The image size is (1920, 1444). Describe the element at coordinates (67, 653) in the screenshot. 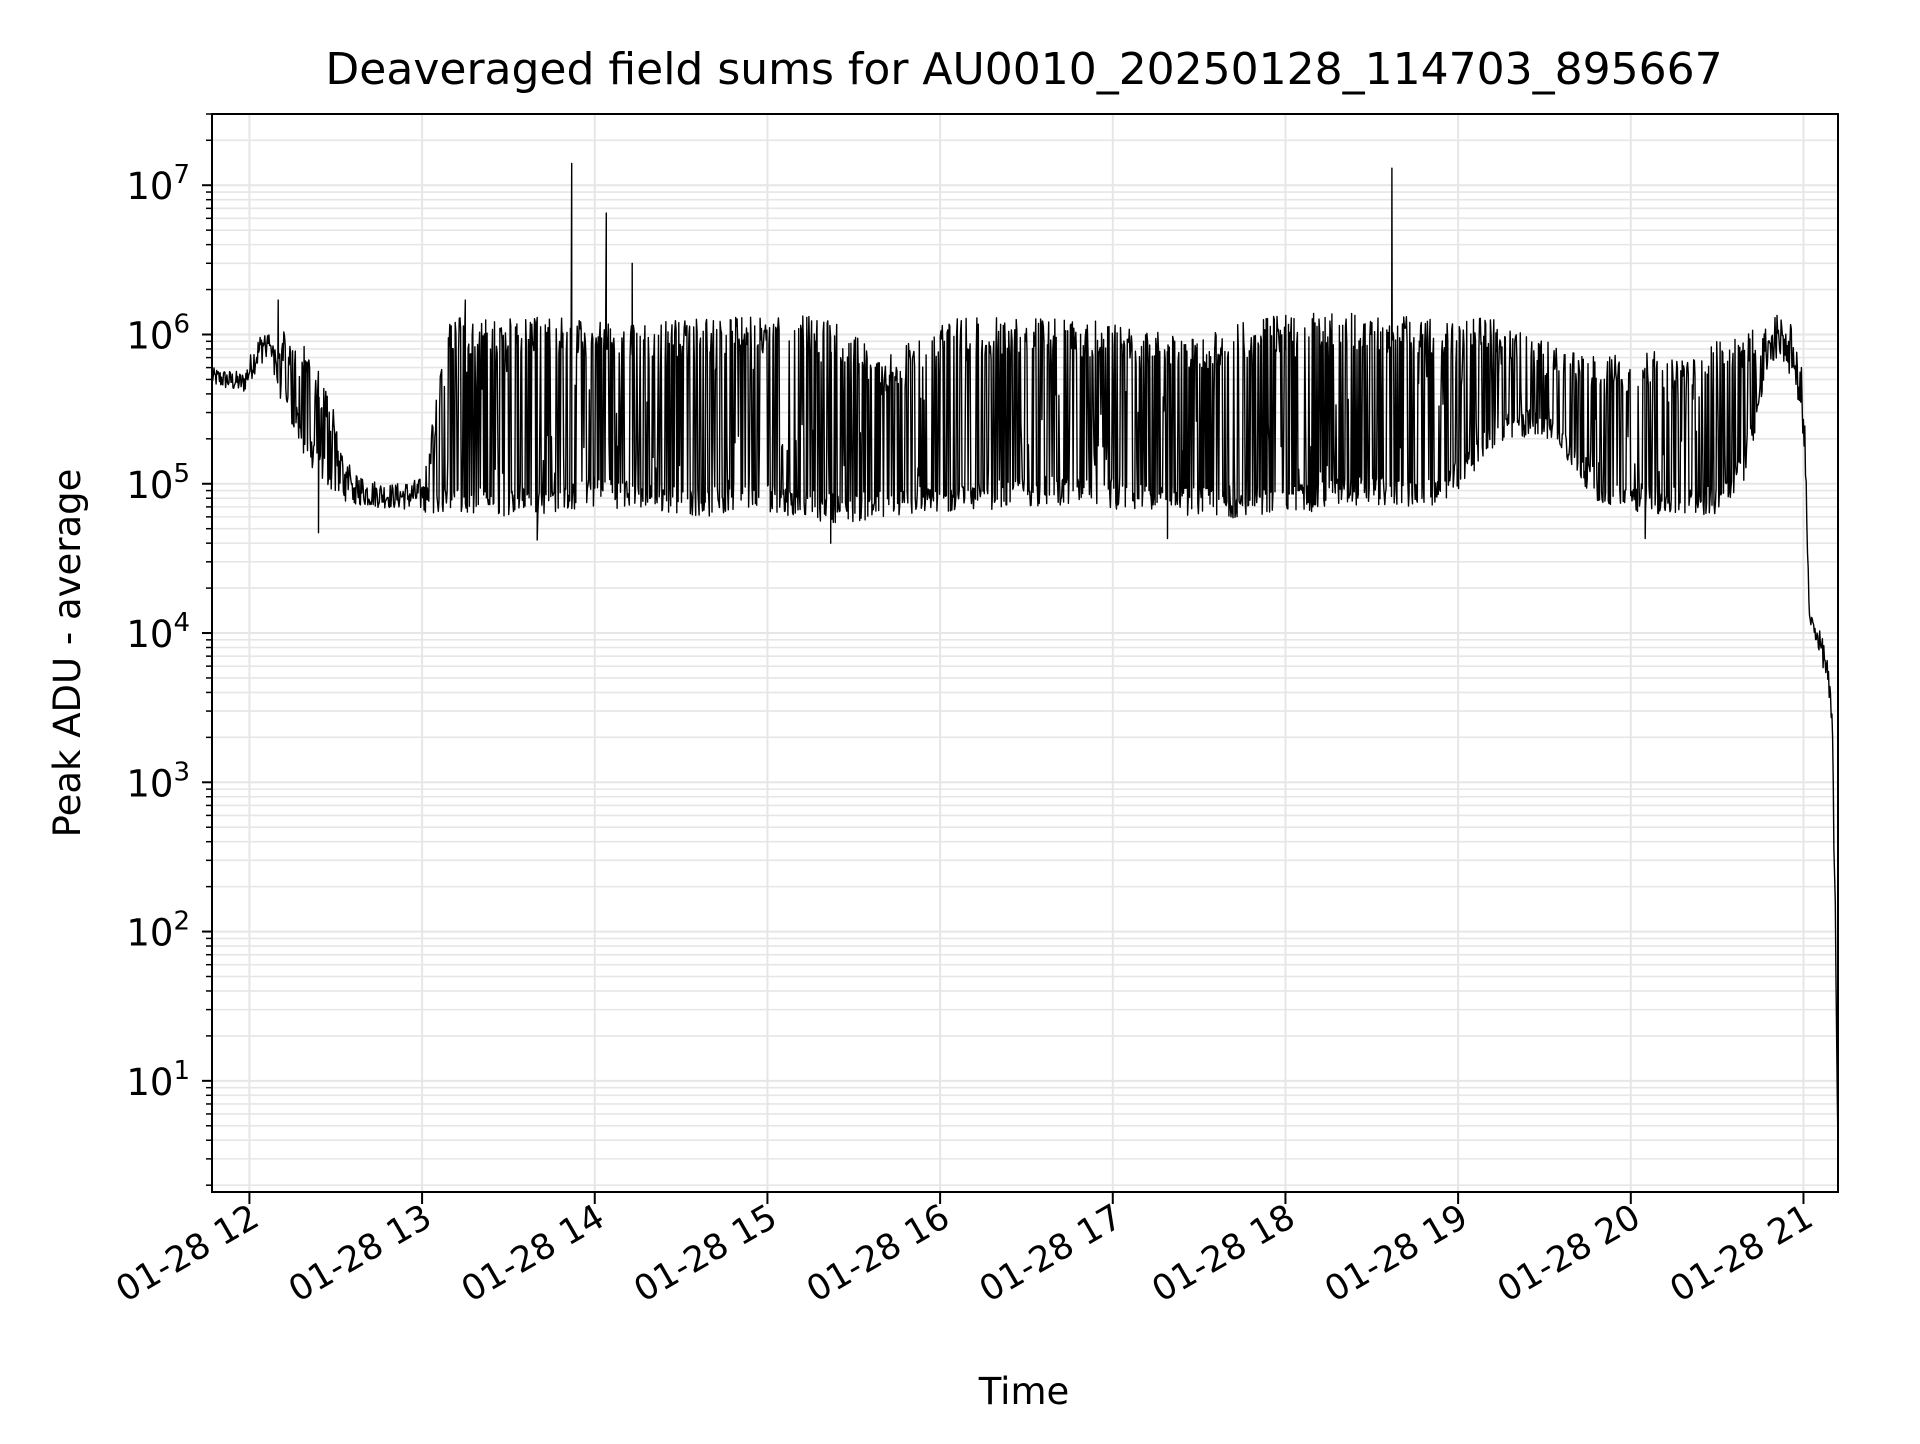

I see `y-axis-label: Peak ADU - average` at that location.